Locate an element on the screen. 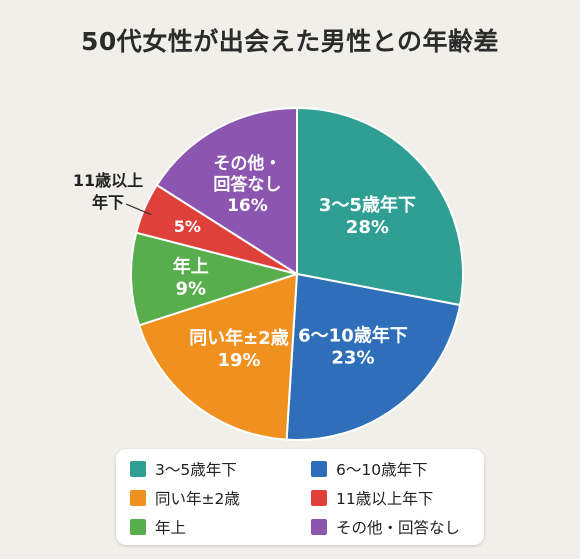 The image size is (580, 559). legend-label: 3〜5歳年下 is located at coordinates (196, 470).